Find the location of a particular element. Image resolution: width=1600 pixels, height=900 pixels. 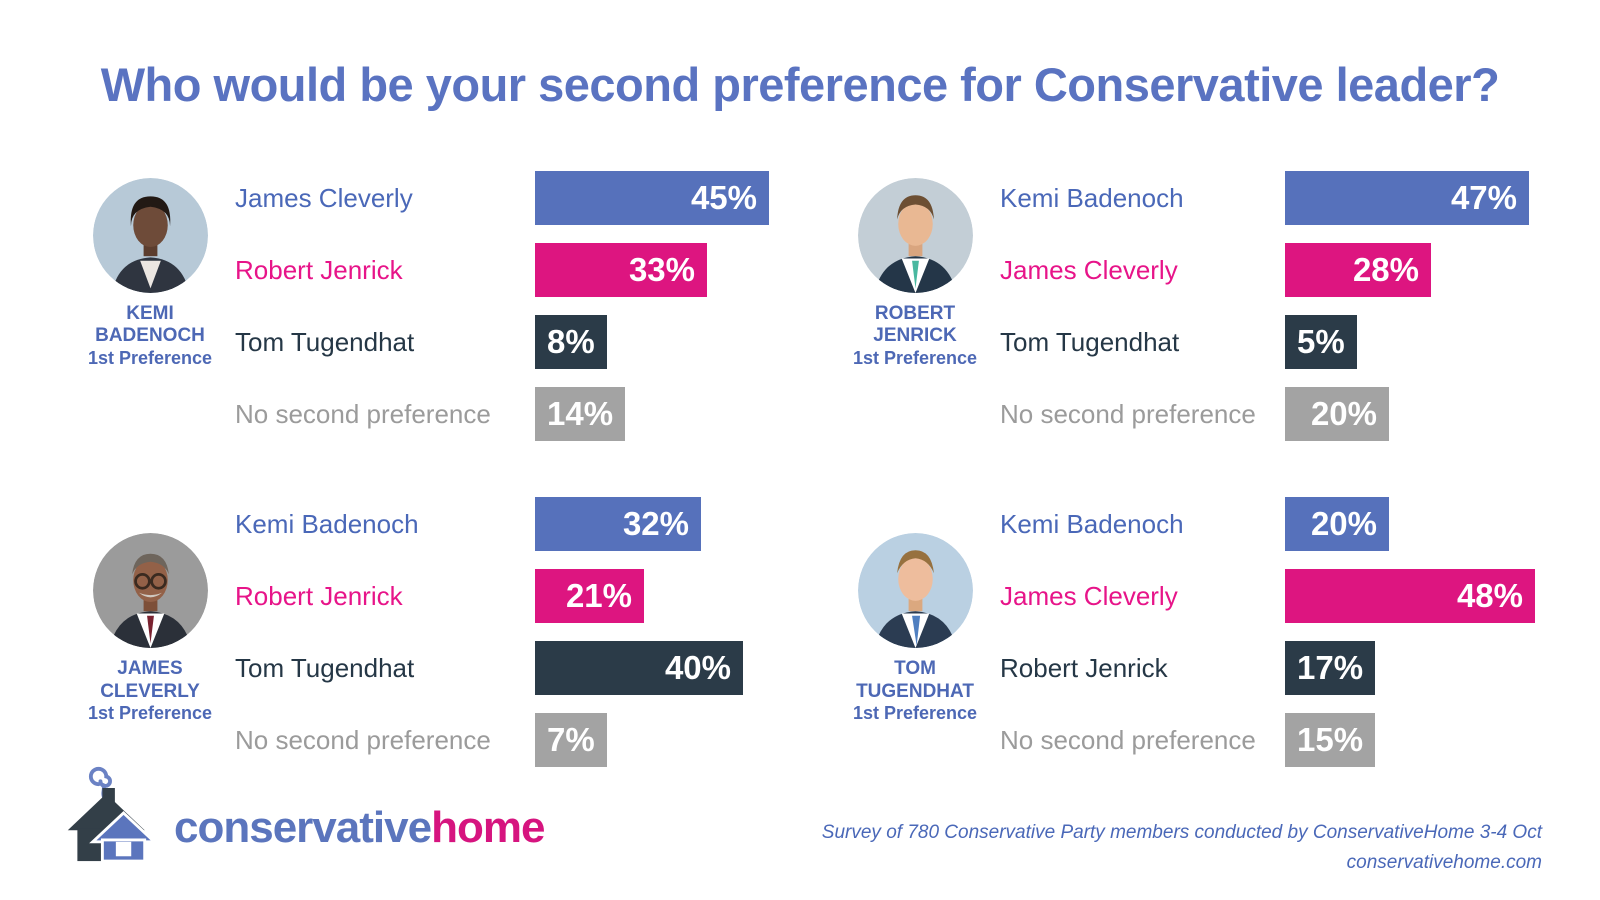

bar-row: No second preference 7% is located at coordinates (507, 740).